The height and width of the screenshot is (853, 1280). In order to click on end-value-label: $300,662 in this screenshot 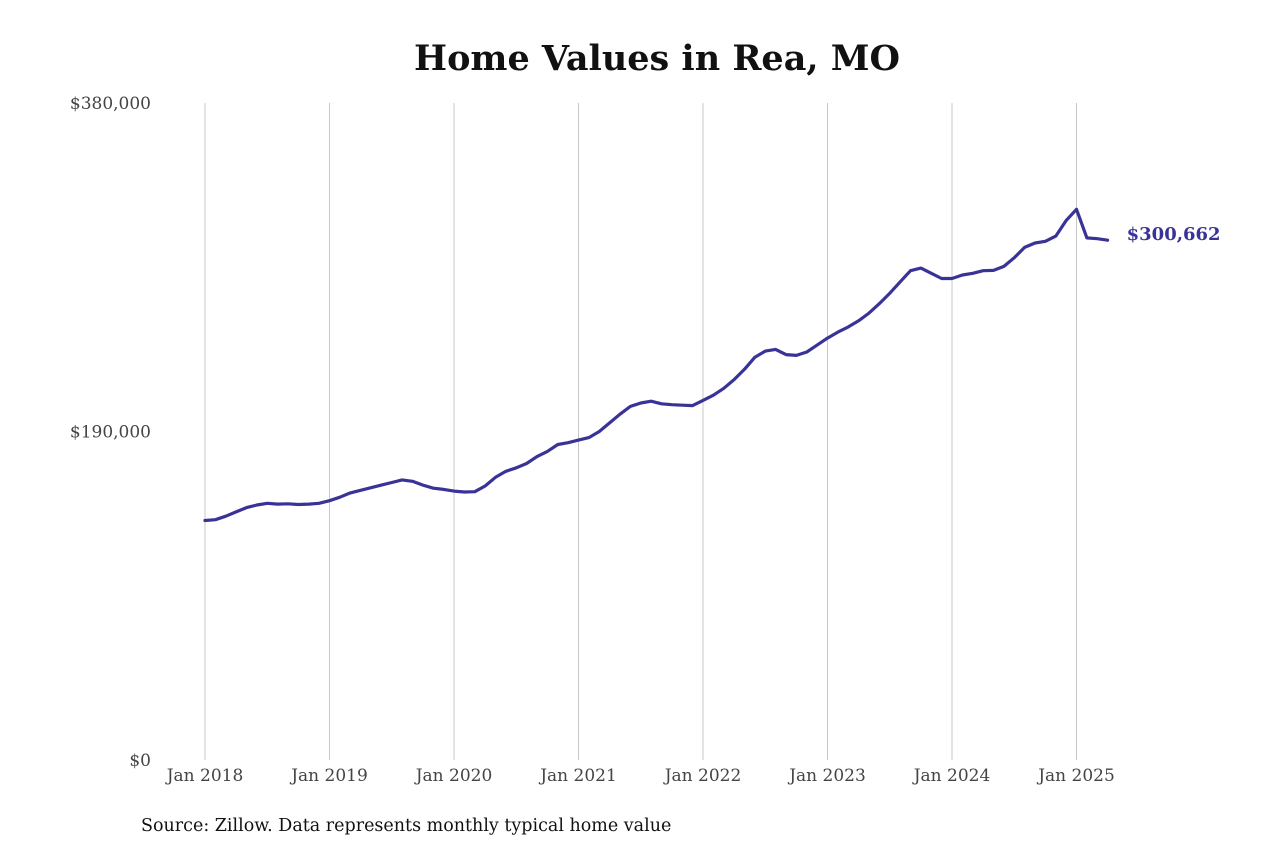, I will do `click(1174, 234)`.